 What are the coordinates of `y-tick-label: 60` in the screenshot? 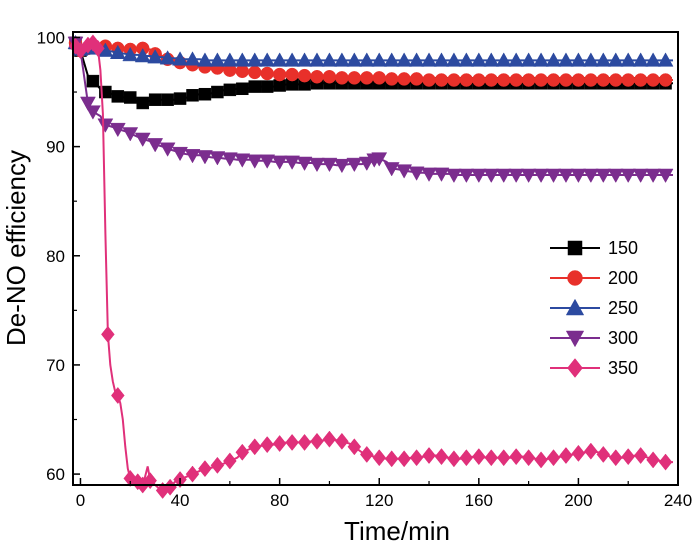 It's located at (55, 474).